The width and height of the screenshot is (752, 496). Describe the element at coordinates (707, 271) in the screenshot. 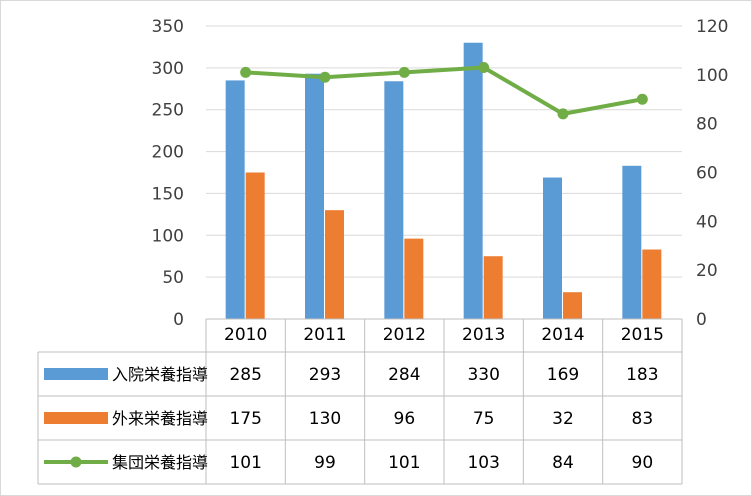

I see `y-right-tick-label: 20` at that location.